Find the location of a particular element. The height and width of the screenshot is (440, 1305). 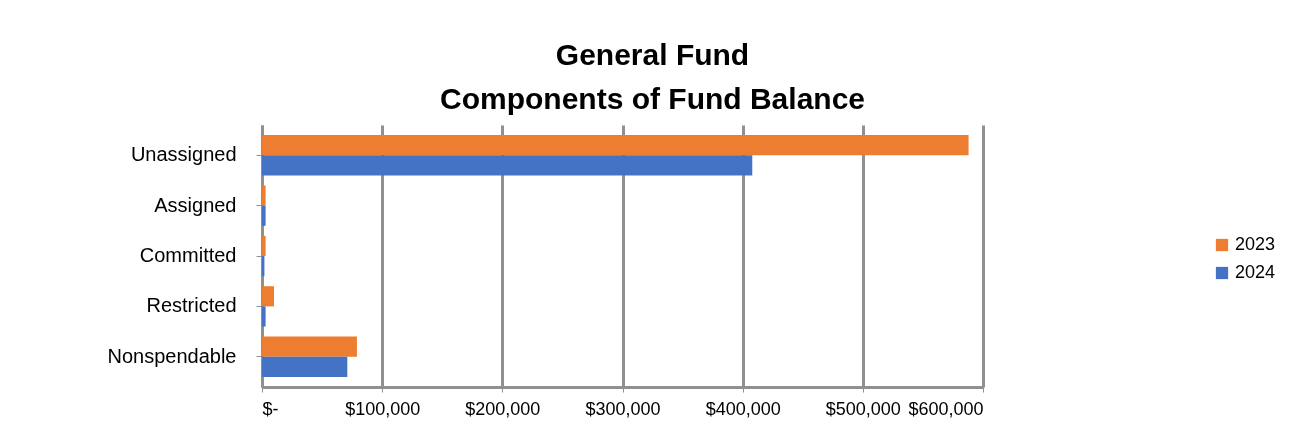

x-tick-label: $400,000 is located at coordinates (743, 408).